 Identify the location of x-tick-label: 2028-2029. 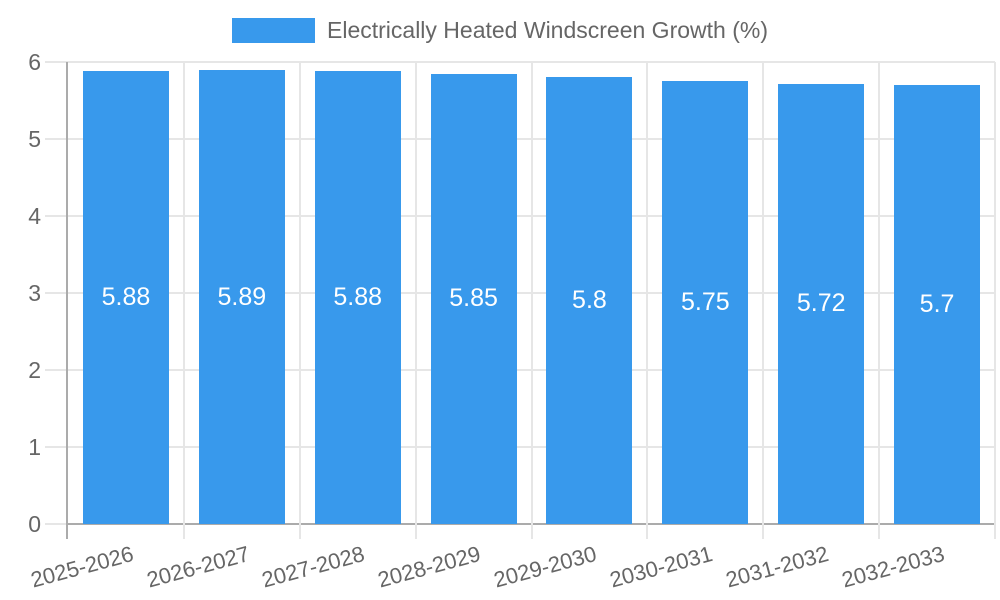
(429, 567).